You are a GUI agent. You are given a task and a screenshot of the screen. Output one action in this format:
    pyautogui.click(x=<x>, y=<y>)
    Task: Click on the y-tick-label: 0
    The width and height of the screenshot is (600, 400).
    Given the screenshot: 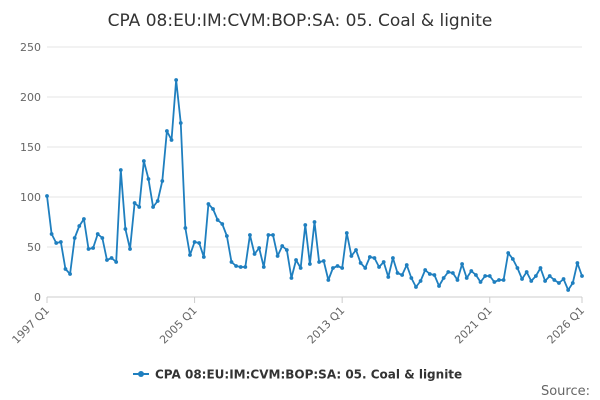 What is the action you would take?
    pyautogui.click(x=37, y=297)
    